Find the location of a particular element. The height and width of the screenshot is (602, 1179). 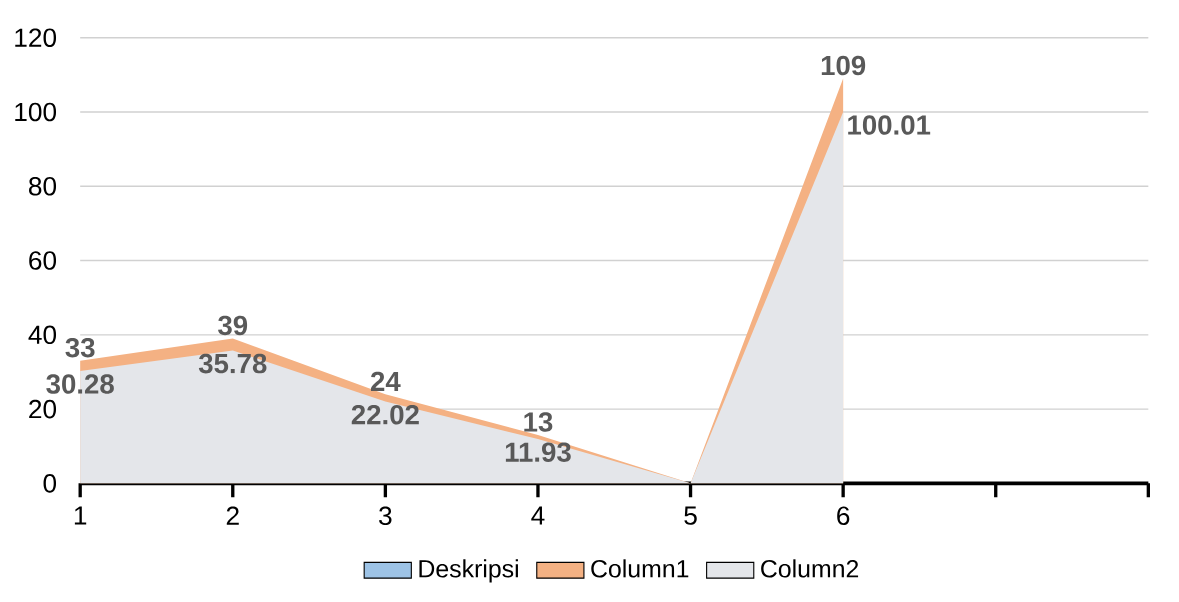

x-tick-label: 2 is located at coordinates (232, 515).